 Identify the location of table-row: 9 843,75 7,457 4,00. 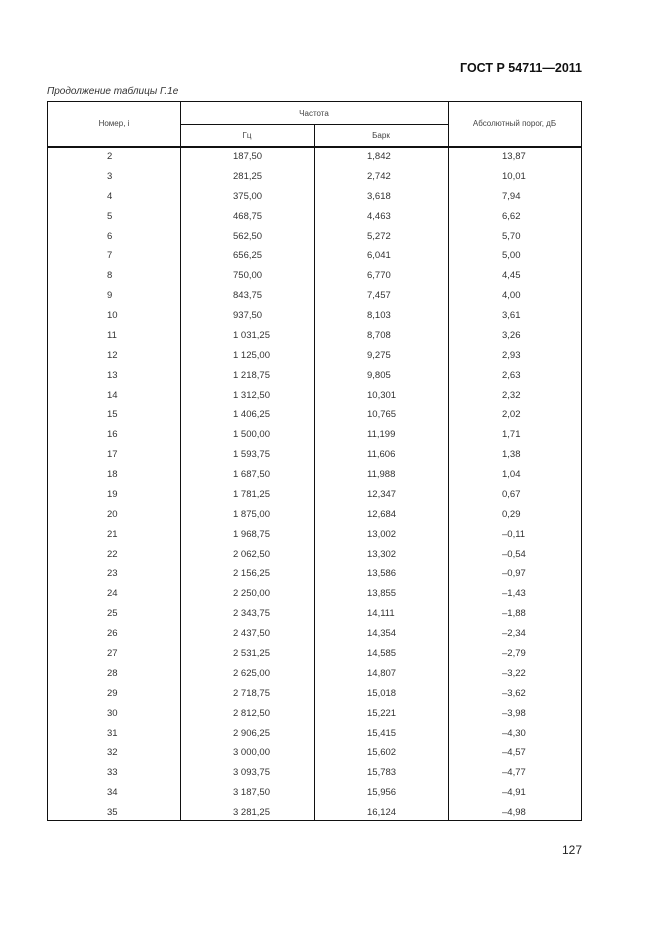
(314, 296).